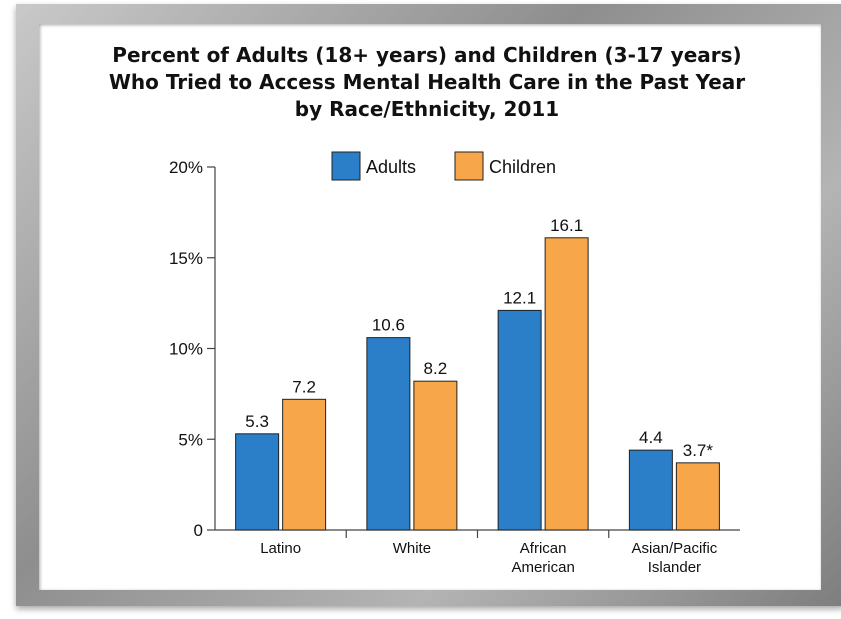 The image size is (841, 619). Describe the element at coordinates (280, 548) in the screenshot. I see `category-label: Latino` at that location.